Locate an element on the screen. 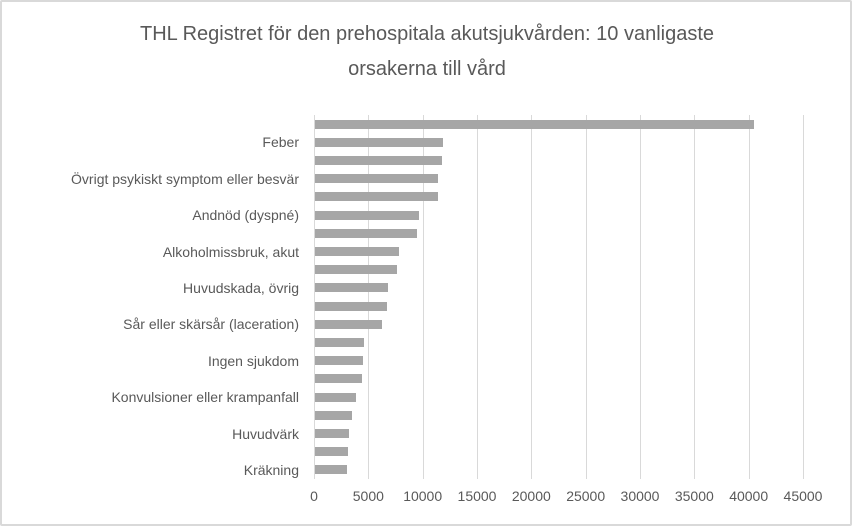 The width and height of the screenshot is (852, 526). category-label: Alkoholmissbruk, akut is located at coordinates (230, 251).